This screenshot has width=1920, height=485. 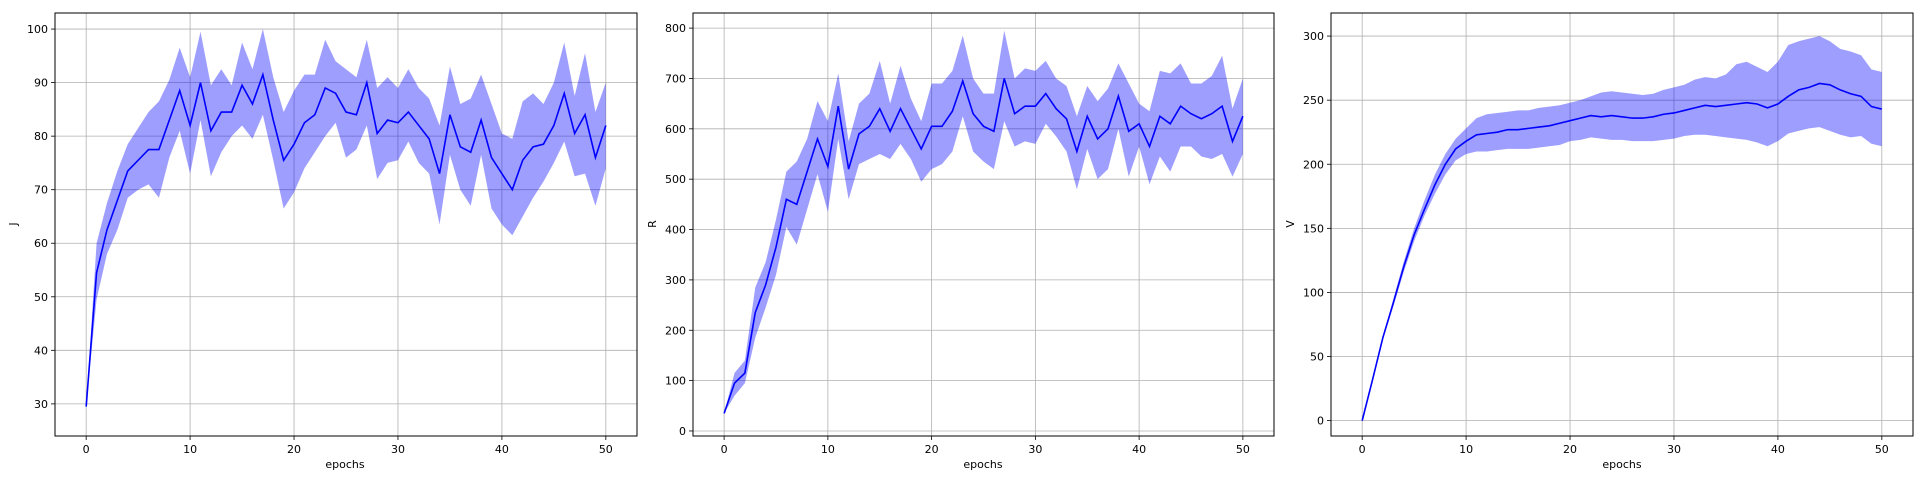 What do you see at coordinates (1621, 464) in the screenshot?
I see `panel-v-xlabel: epochs` at bounding box center [1621, 464].